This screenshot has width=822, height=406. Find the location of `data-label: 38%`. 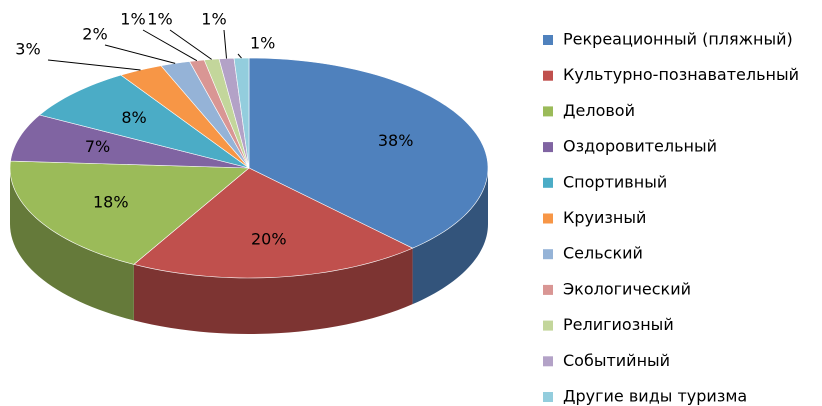

data-label: 38% is located at coordinates (396, 140).